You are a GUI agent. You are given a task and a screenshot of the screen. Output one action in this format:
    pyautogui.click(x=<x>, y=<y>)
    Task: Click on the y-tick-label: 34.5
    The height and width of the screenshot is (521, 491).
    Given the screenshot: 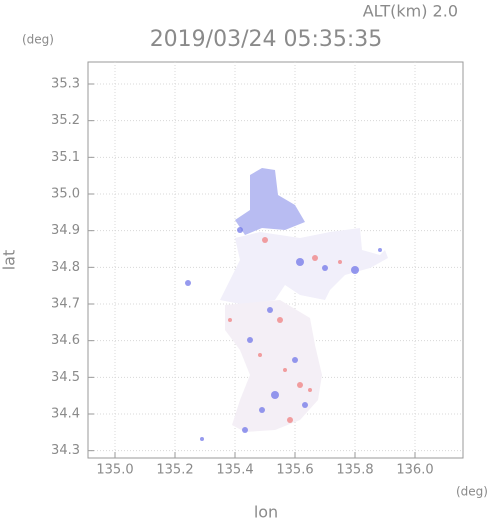 What is the action you would take?
    pyautogui.click(x=65, y=377)
    